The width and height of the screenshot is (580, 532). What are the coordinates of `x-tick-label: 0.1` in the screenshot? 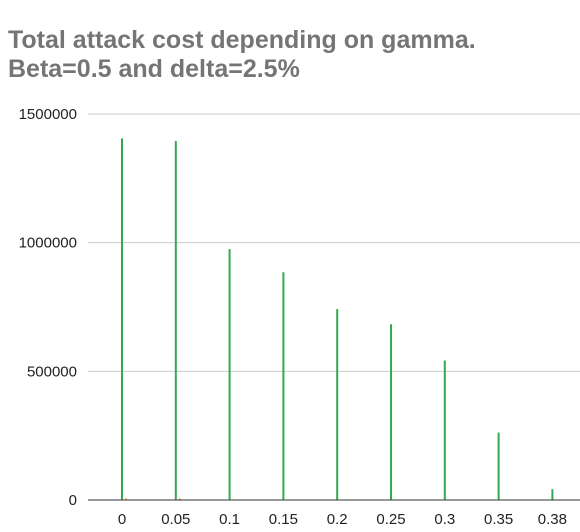 It's located at (229, 519).